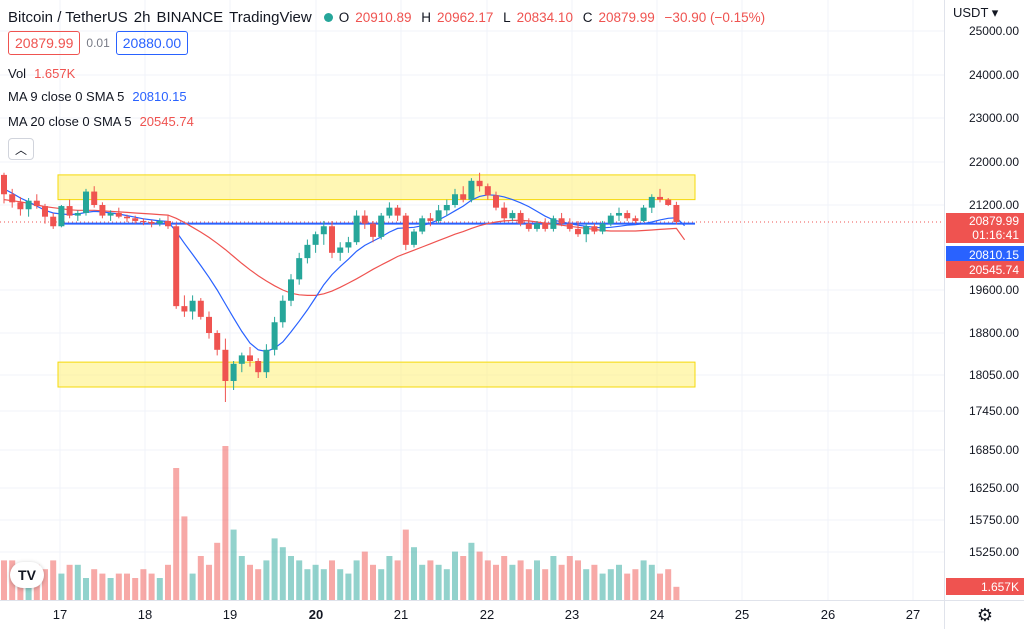  I want to click on price-tick-label: 16850.00, so click(994, 450).